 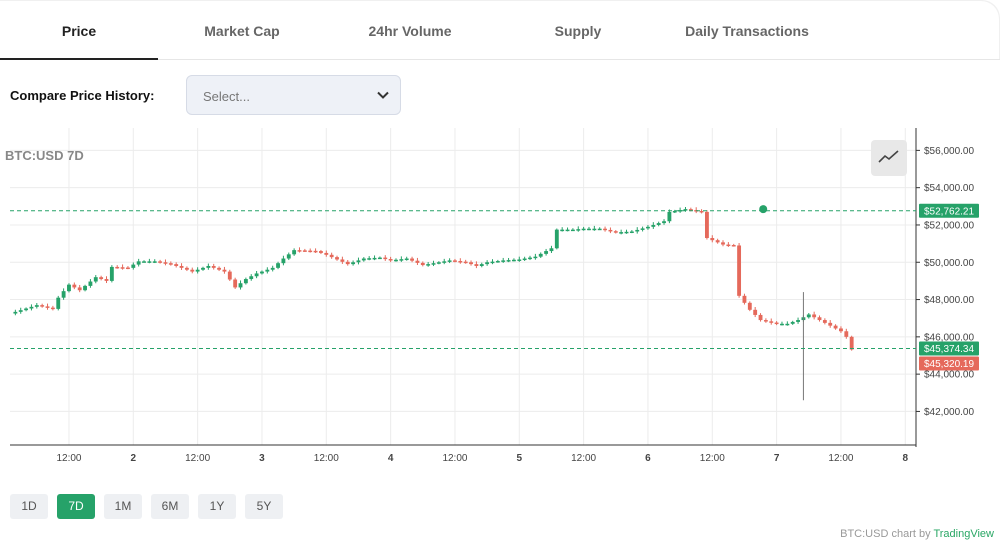 I want to click on range-button-1d: 1D, so click(x=29, y=506).